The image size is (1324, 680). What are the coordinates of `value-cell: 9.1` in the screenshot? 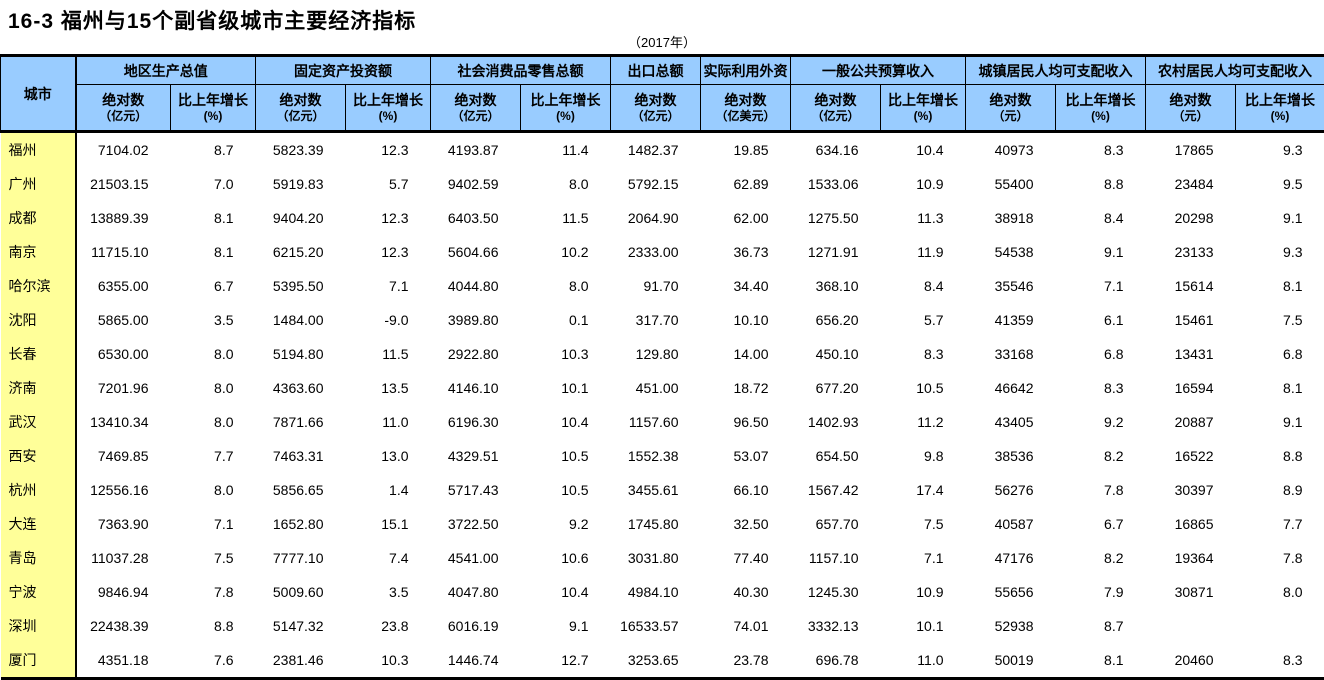 It's located at (1101, 252).